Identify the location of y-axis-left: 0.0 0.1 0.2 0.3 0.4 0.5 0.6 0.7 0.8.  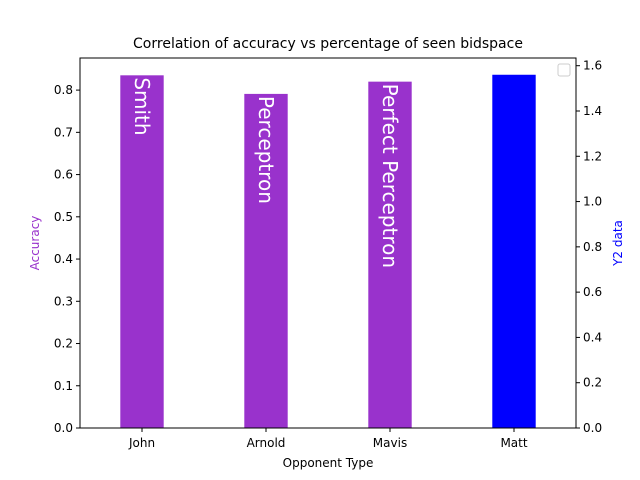
(67, 259).